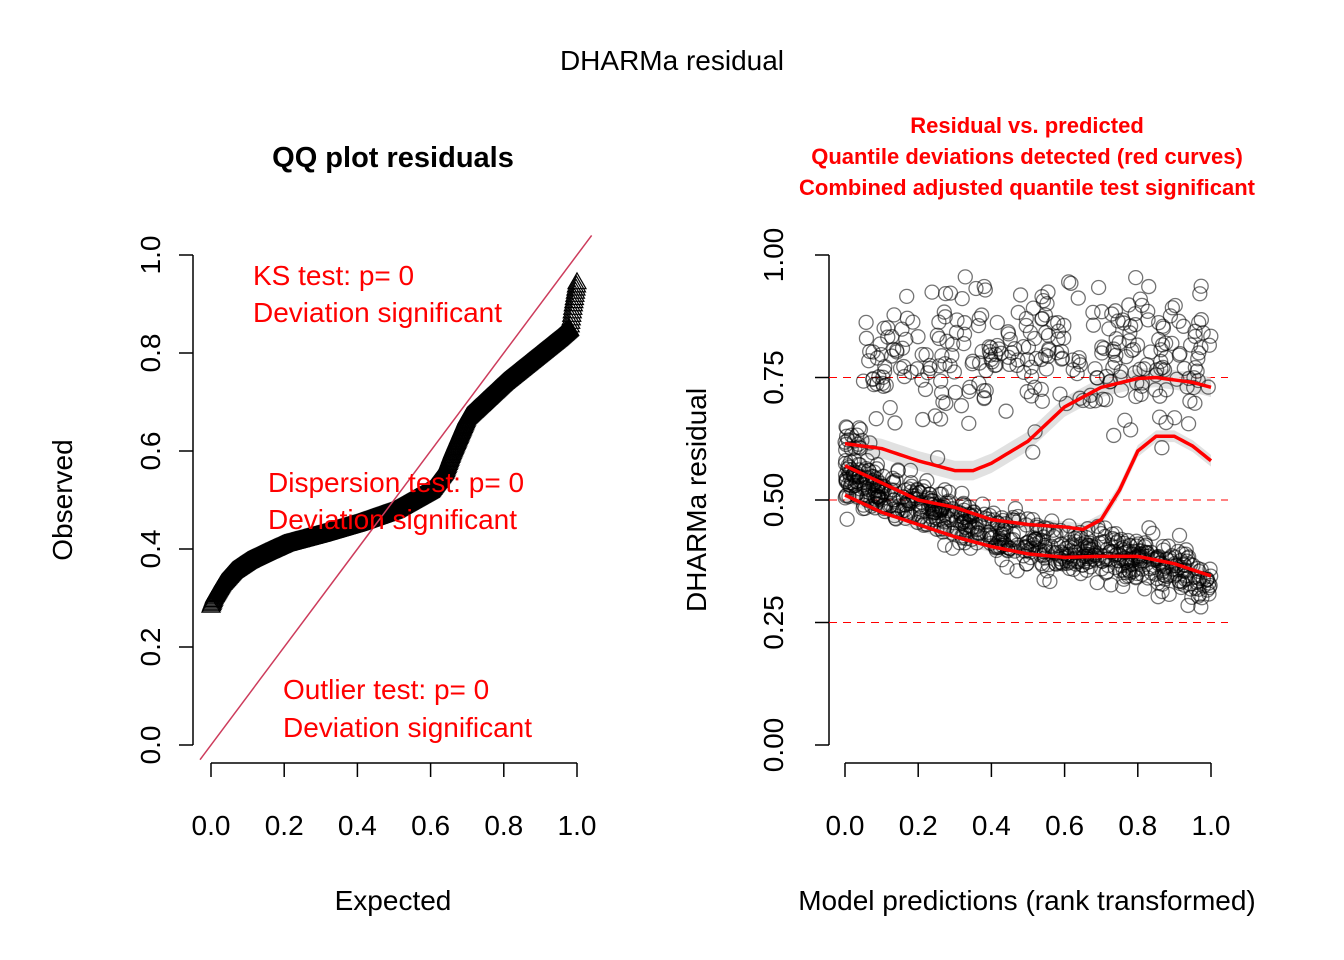  What do you see at coordinates (773, 500) in the screenshot?
I see `rv-y-tick-label-2: 0.50` at bounding box center [773, 500].